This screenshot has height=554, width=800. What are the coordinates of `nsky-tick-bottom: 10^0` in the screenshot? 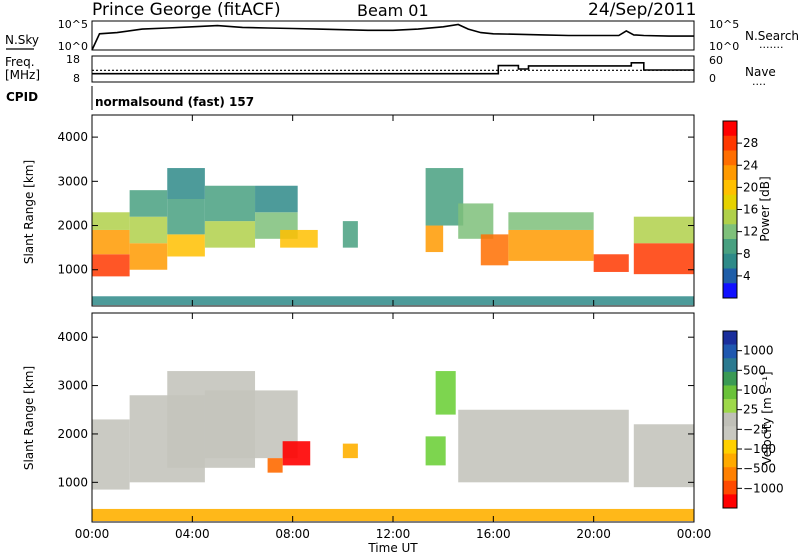 It's located at (73, 46).